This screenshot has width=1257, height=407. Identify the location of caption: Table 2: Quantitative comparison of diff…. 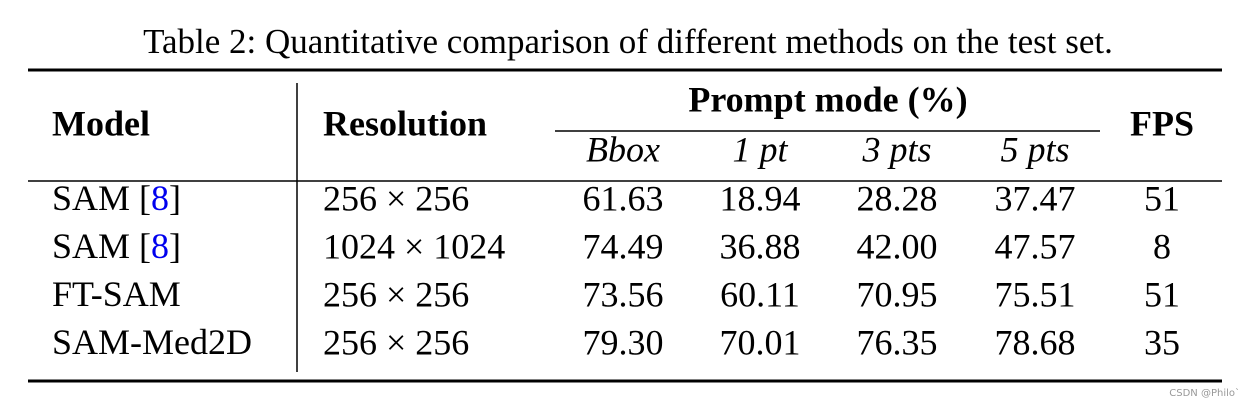
(628, 41).